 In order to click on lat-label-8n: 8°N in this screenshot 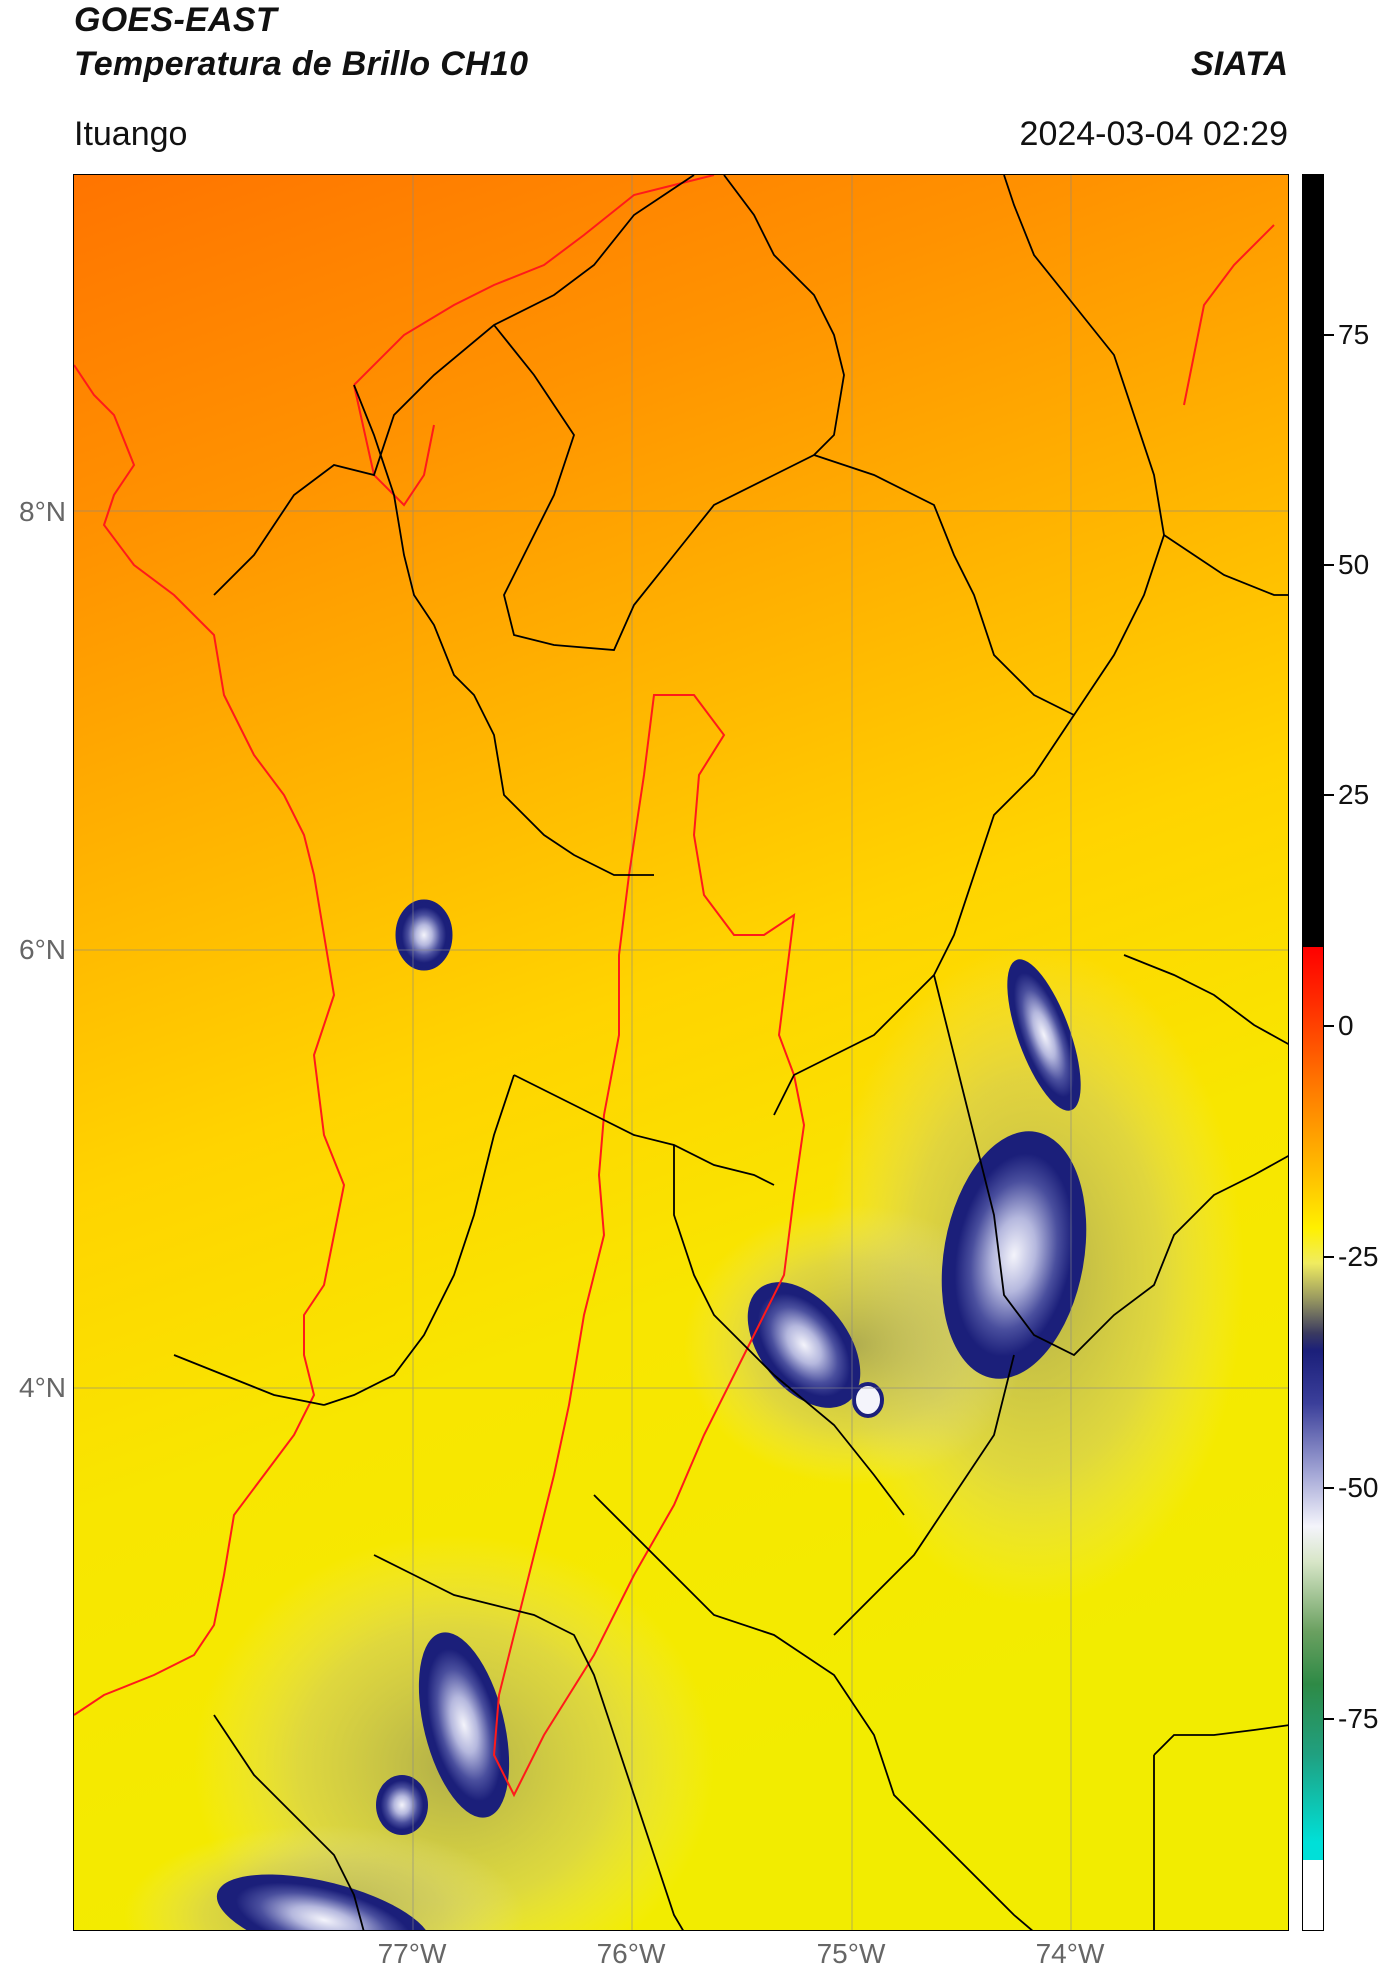, I will do `click(42, 511)`.